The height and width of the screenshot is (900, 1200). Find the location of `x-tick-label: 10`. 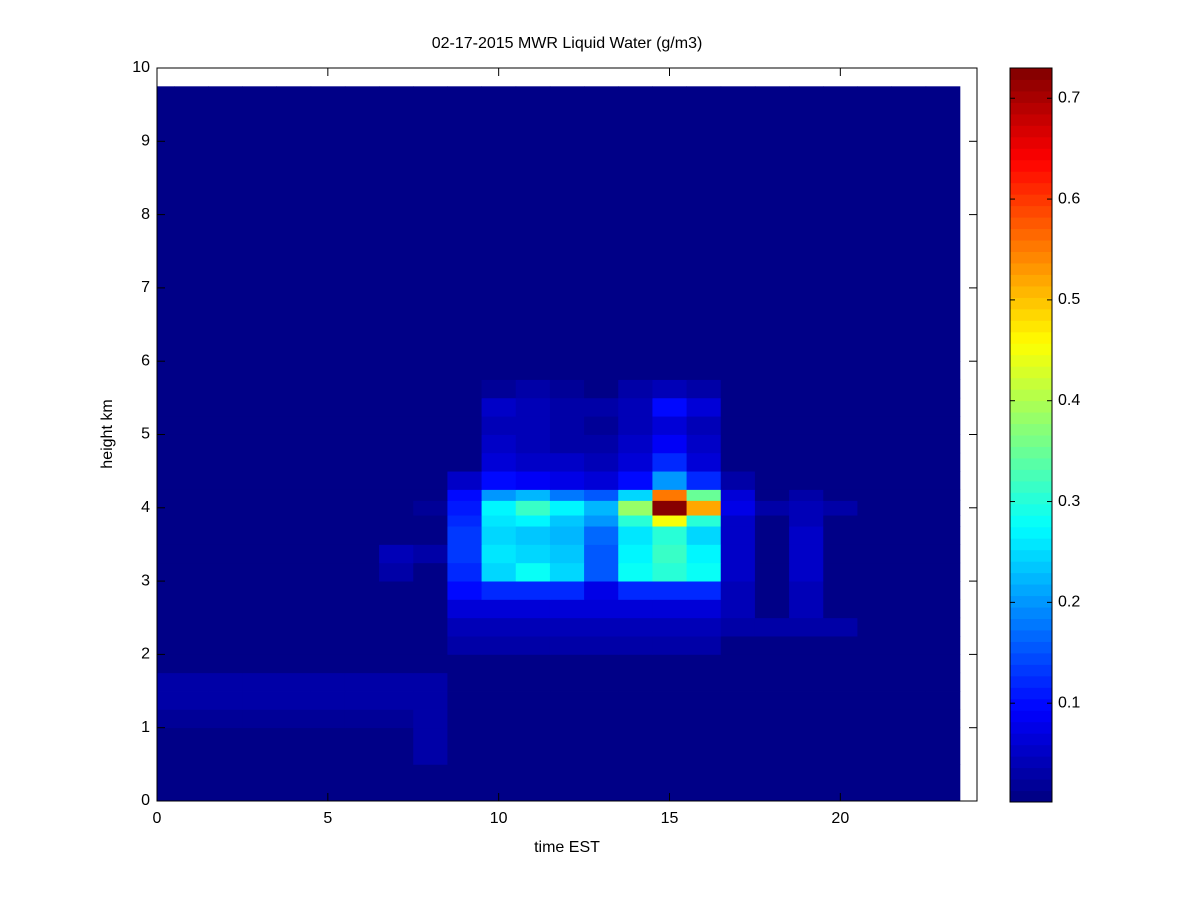

x-tick-label: 10 is located at coordinates (499, 818).